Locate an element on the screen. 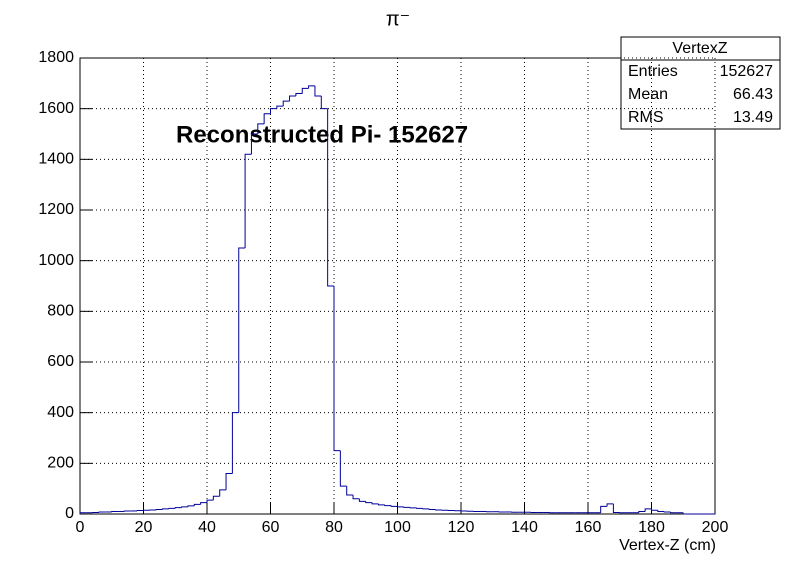 This screenshot has width=796, height=572. y-tick-label: 400 is located at coordinates (60, 412).